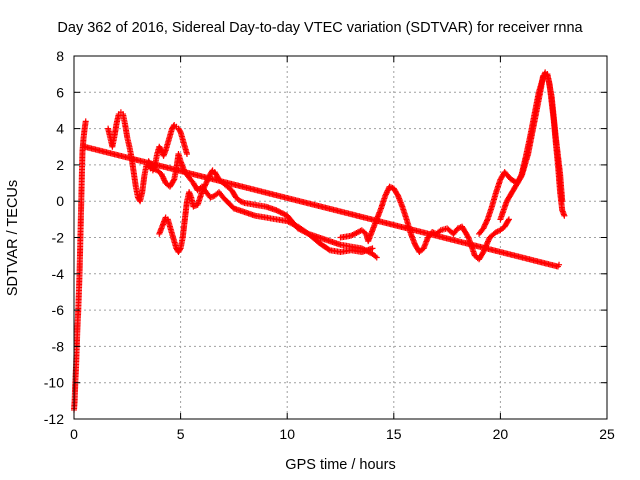  What do you see at coordinates (607, 434) in the screenshot?
I see `x-tick-label: 25` at bounding box center [607, 434].